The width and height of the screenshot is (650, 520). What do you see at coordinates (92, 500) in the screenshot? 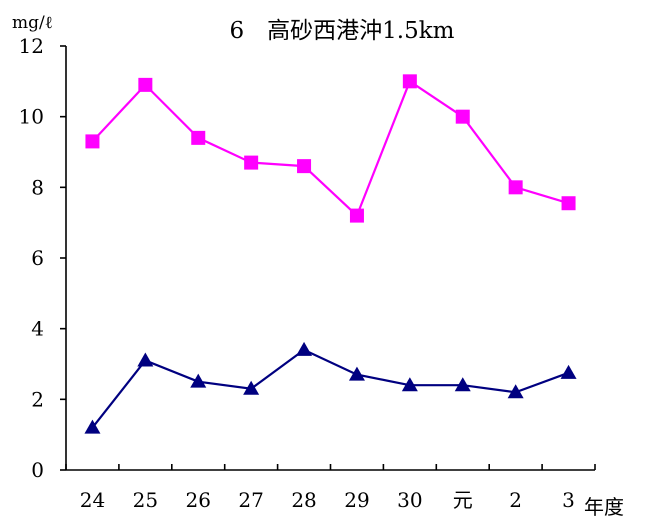
I see `x-tick-label: 24` at bounding box center [92, 500].